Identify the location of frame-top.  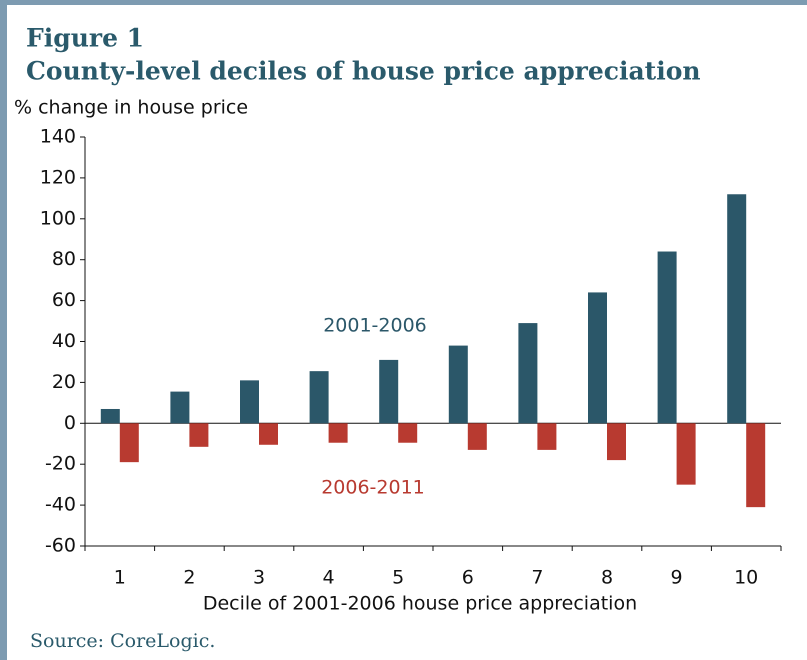
(403, 2).